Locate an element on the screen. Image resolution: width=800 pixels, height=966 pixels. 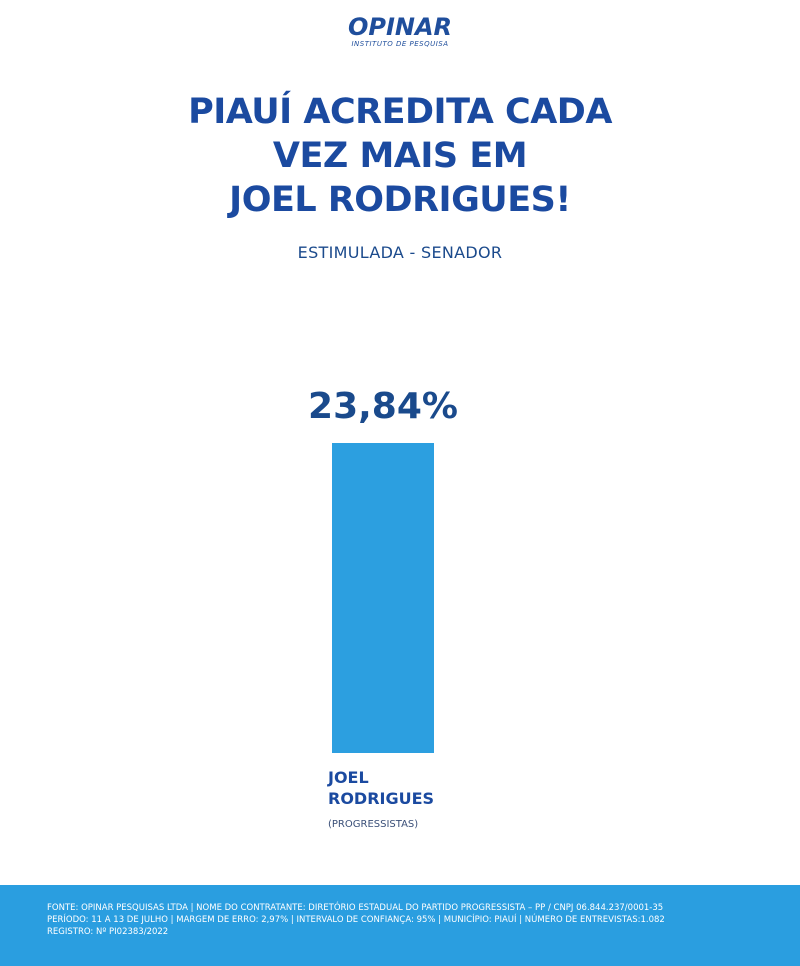
opinar-logo: OPINAR INSTITUTO DE PESQUISA is located at coordinates (400, 31).